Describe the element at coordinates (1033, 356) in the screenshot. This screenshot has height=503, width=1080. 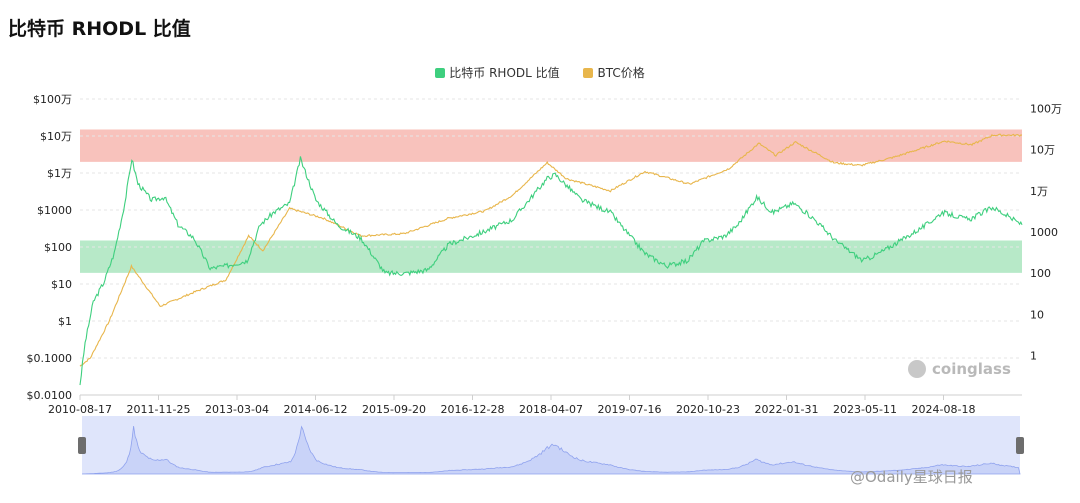
I see `right-tick-label: 1` at that location.